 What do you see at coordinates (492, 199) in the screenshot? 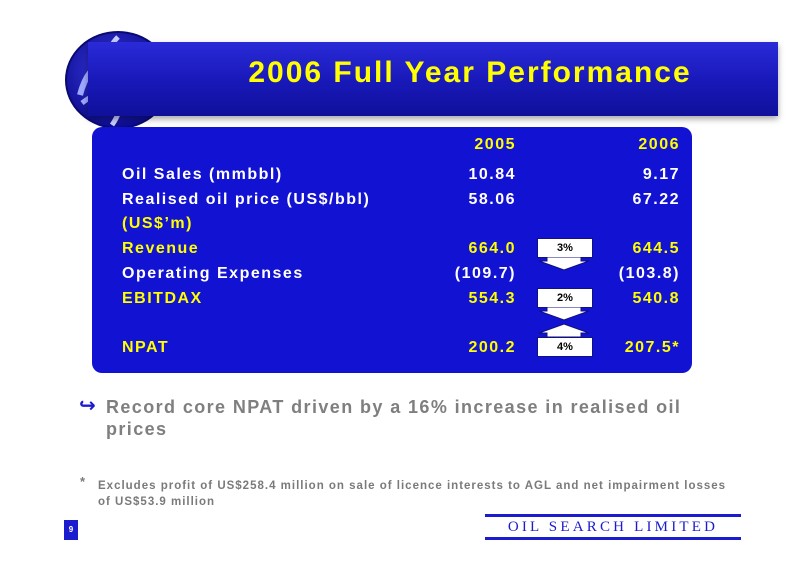
I see `row-value-realised-oil-price-2005: 58.06` at bounding box center [492, 199].